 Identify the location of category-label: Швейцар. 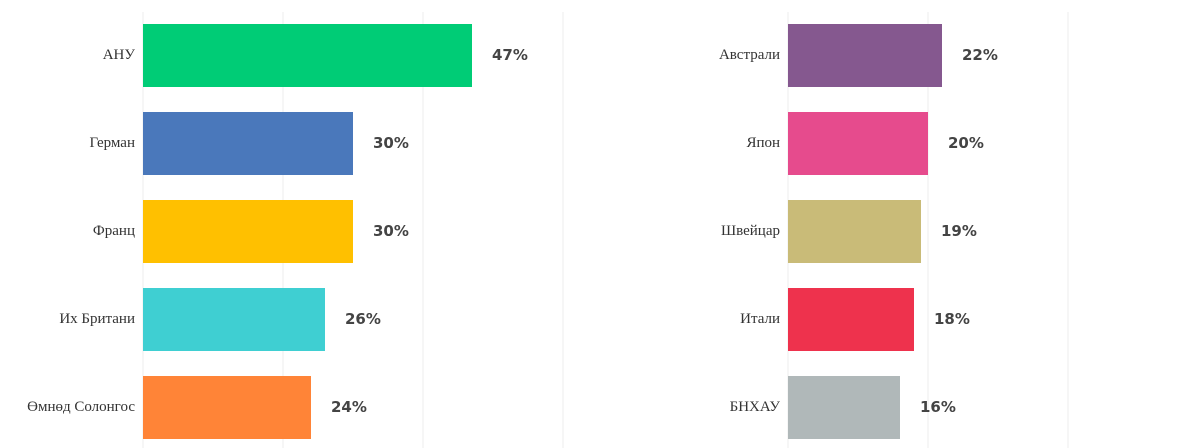
(750, 231).